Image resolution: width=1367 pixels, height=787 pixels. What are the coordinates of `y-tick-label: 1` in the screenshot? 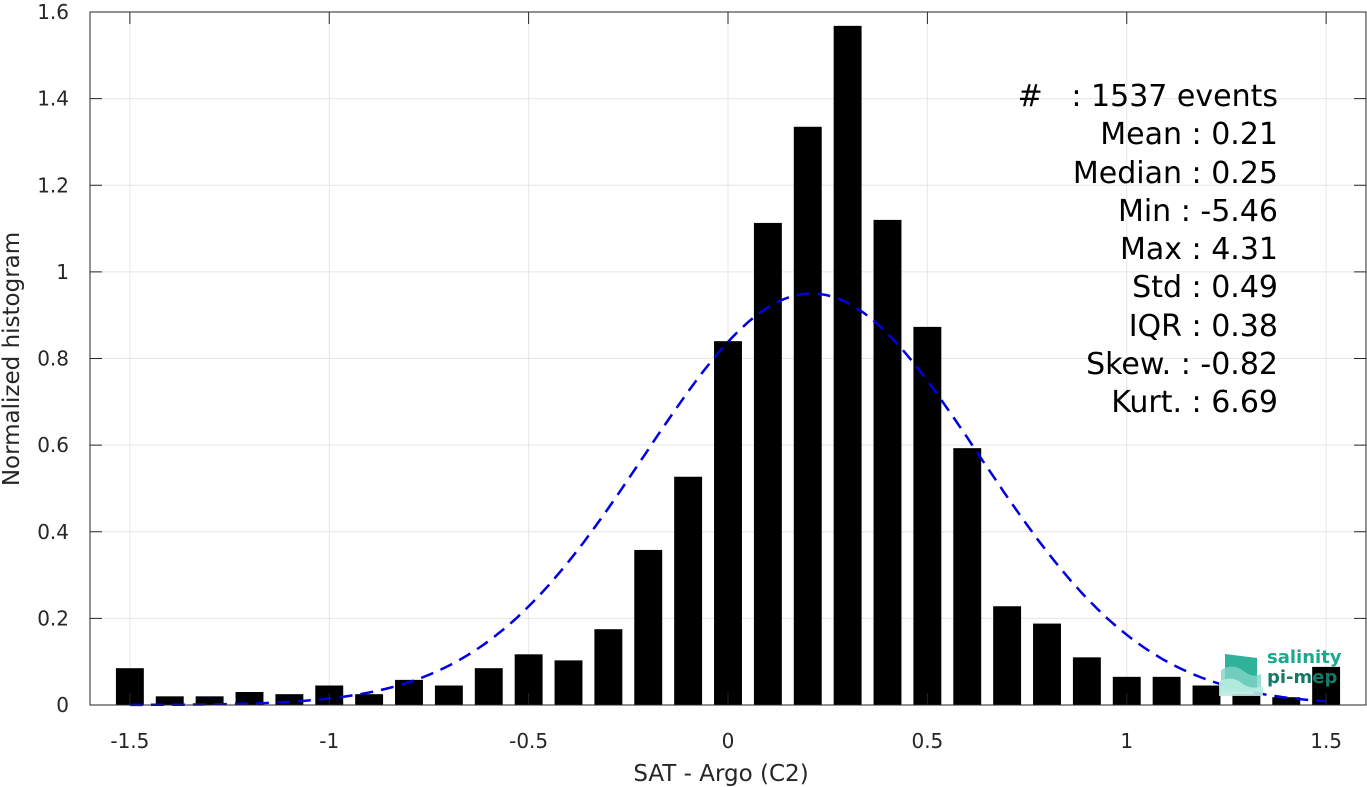 It's located at (62, 272).